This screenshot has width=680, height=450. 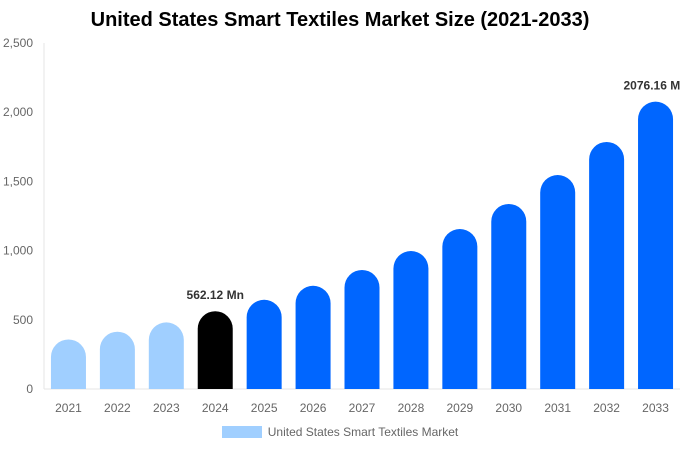 What do you see at coordinates (117, 360) in the screenshot?
I see `bar-2022` at bounding box center [117, 360].